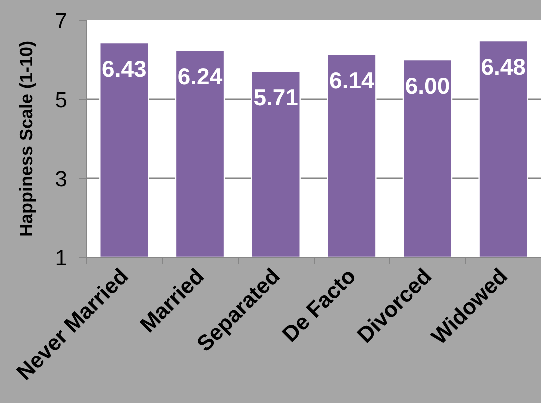 Image resolution: width=541 pixels, height=403 pixels. I want to click on y-tick-label: 7, so click(61, 21).